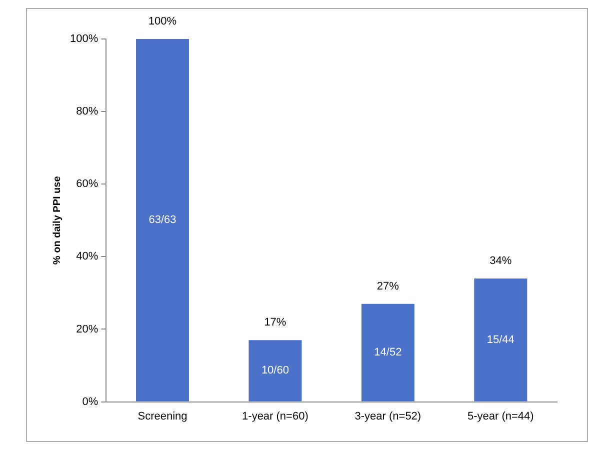  Describe the element at coordinates (162, 22) in the screenshot. I see `data-label: 100%` at that location.